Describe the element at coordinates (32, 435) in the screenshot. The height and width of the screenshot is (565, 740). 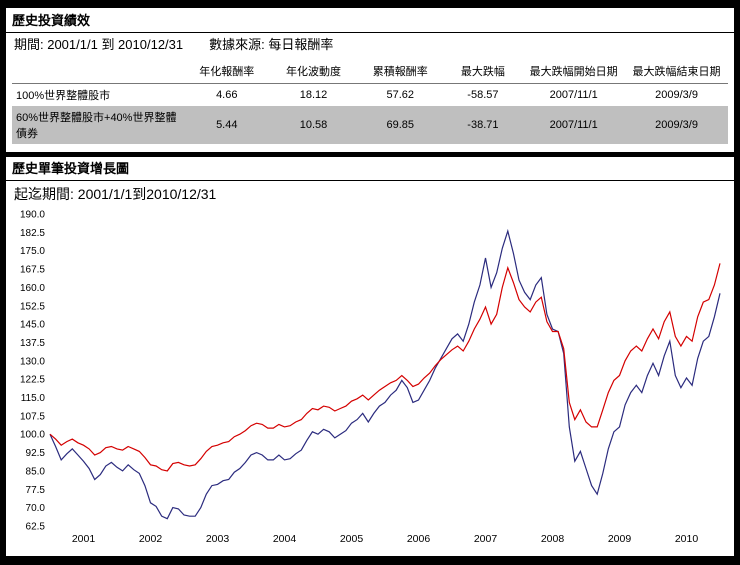
I see `svg-text: 100.0` at that location.